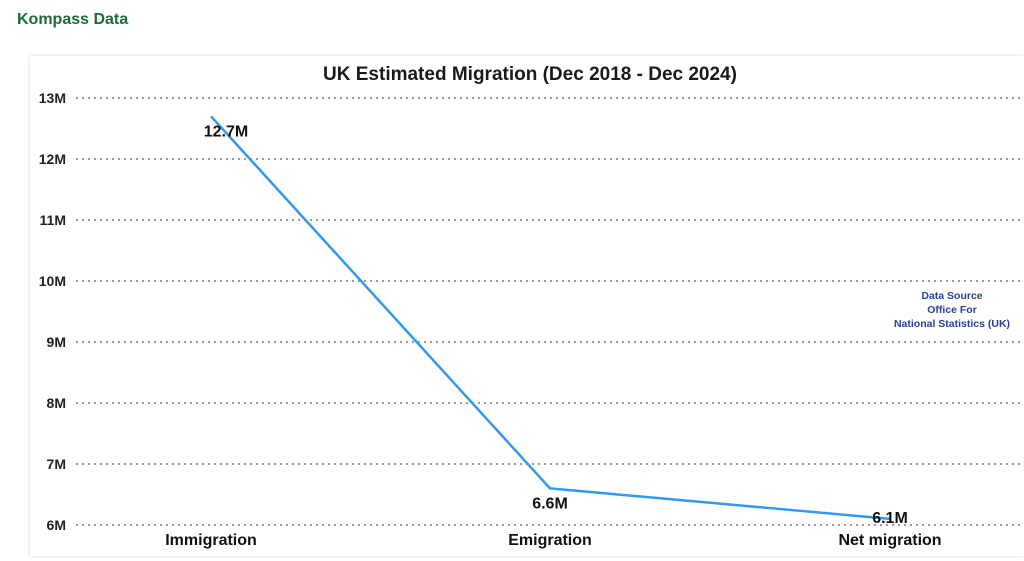 This screenshot has height=561, width=1024. I want to click on x-category-label: Emigration, so click(550, 540).